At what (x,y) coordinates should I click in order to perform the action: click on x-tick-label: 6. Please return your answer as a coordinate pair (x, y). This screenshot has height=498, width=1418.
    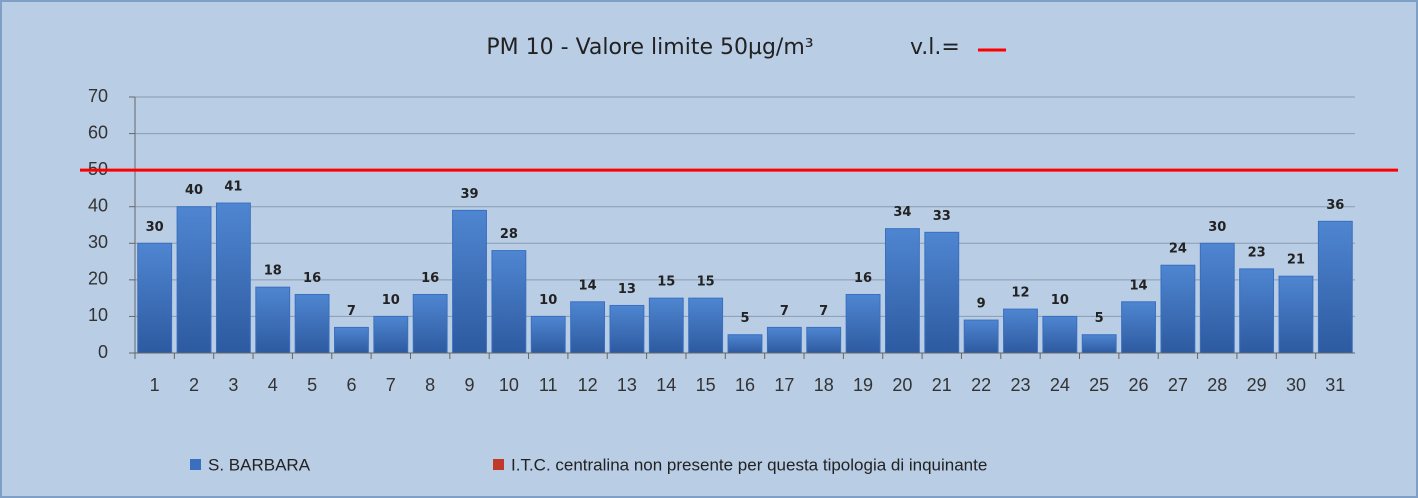
    Looking at the image, I should click on (351, 385).